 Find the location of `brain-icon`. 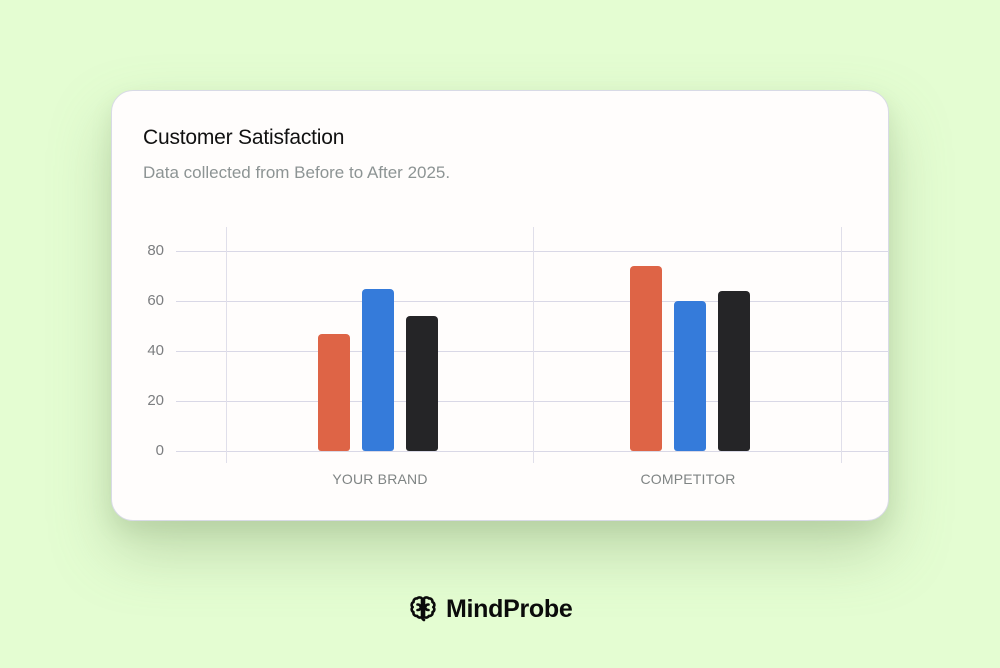

brain-icon is located at coordinates (423, 609).